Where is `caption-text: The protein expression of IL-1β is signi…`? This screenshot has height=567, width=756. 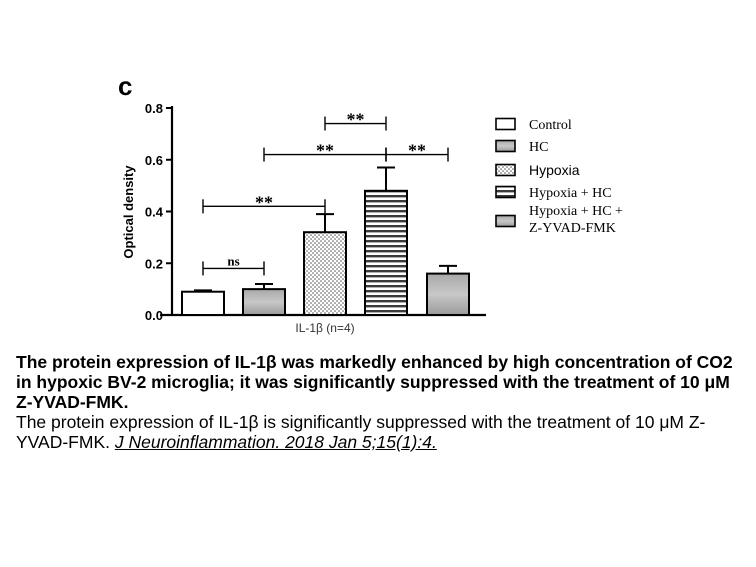
caption-text: The protein expression of IL-1β is signi… is located at coordinates (361, 432).